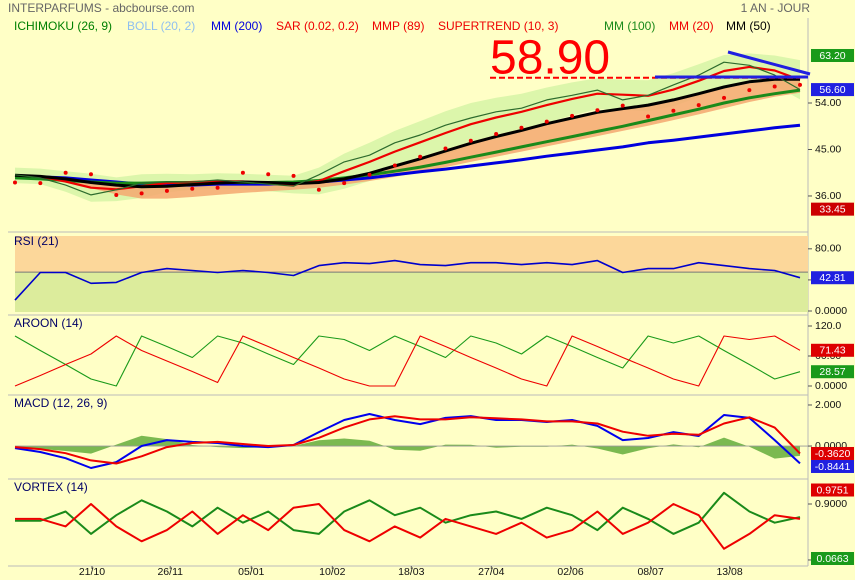 The image size is (855, 580). What do you see at coordinates (36, 241) in the screenshot?
I see `panel-title: RSI (21)` at bounding box center [36, 241].